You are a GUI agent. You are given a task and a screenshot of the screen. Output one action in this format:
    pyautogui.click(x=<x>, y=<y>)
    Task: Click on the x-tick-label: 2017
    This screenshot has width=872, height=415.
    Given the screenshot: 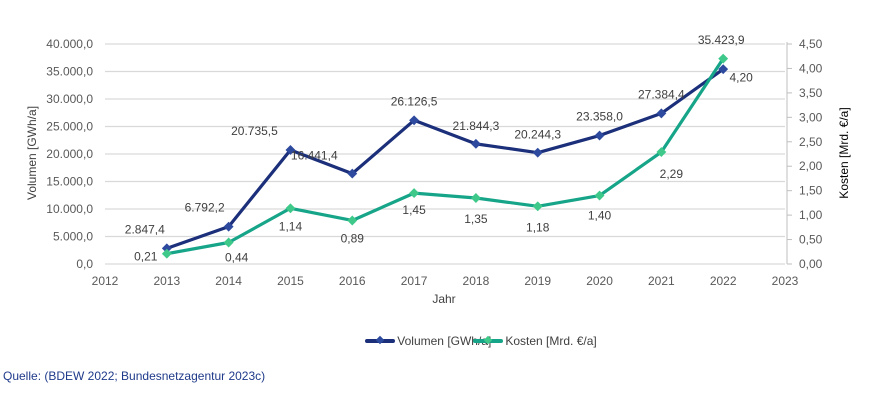 What is the action you would take?
    pyautogui.click(x=414, y=281)
    